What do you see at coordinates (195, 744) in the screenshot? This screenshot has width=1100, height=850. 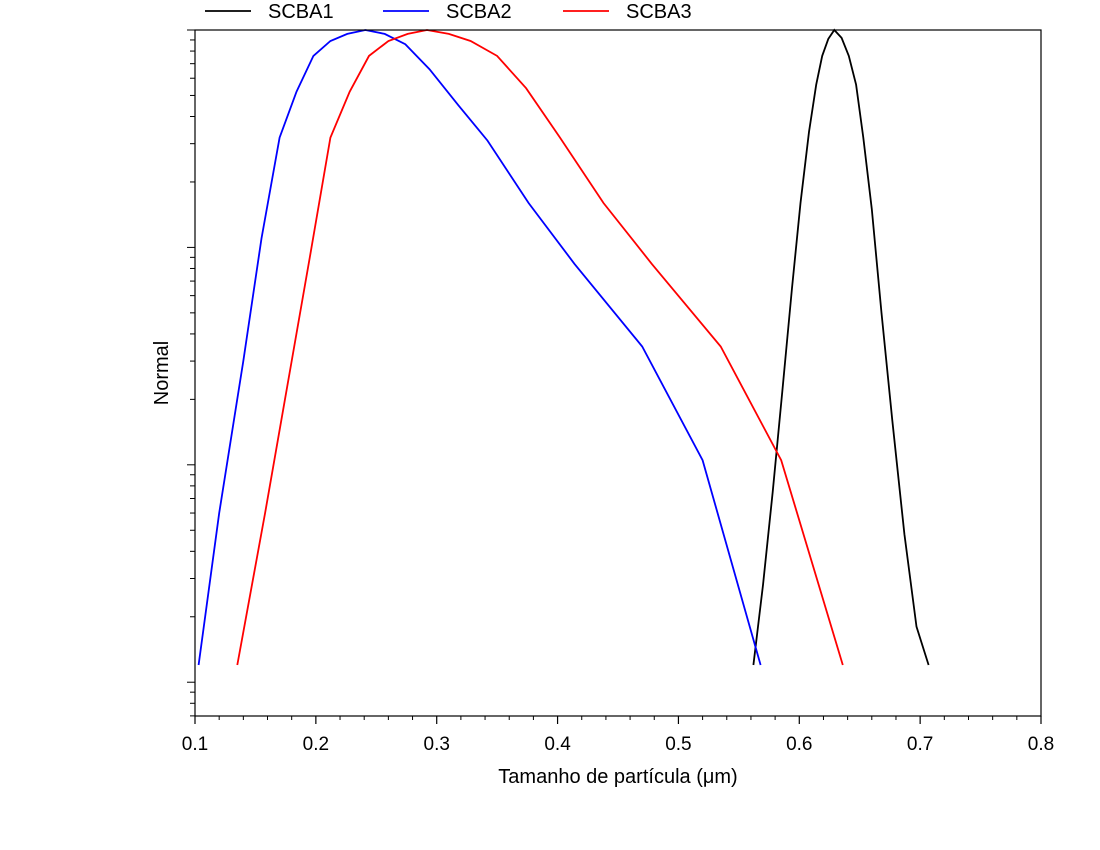 I see `x-tick-label: 0.1` at bounding box center [195, 744].